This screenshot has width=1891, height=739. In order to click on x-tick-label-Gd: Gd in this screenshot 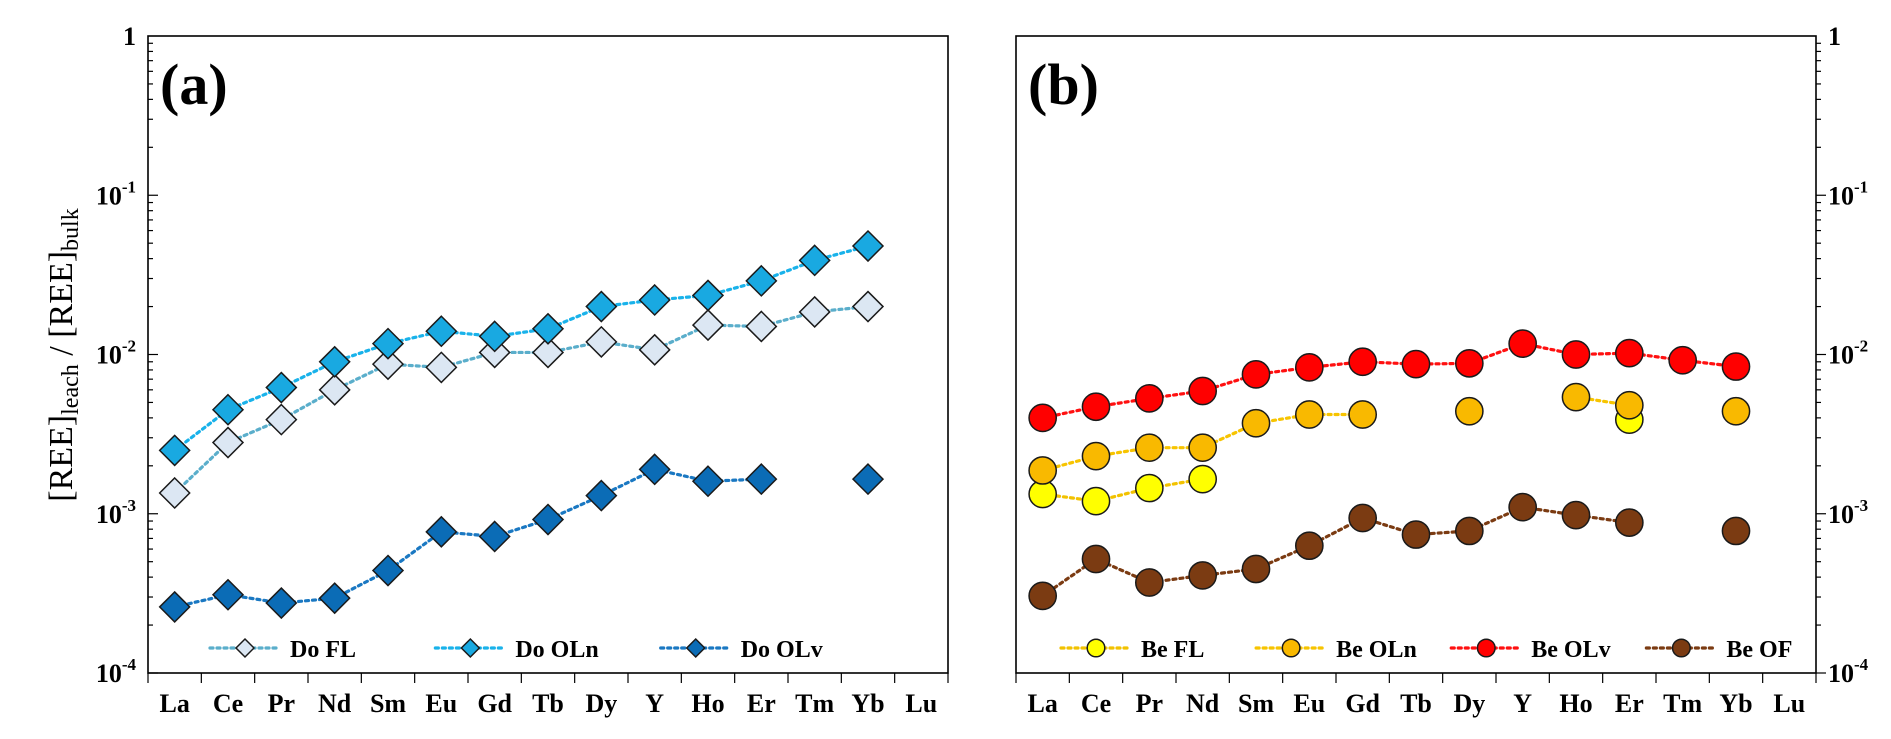, I will do `click(494, 703)`.